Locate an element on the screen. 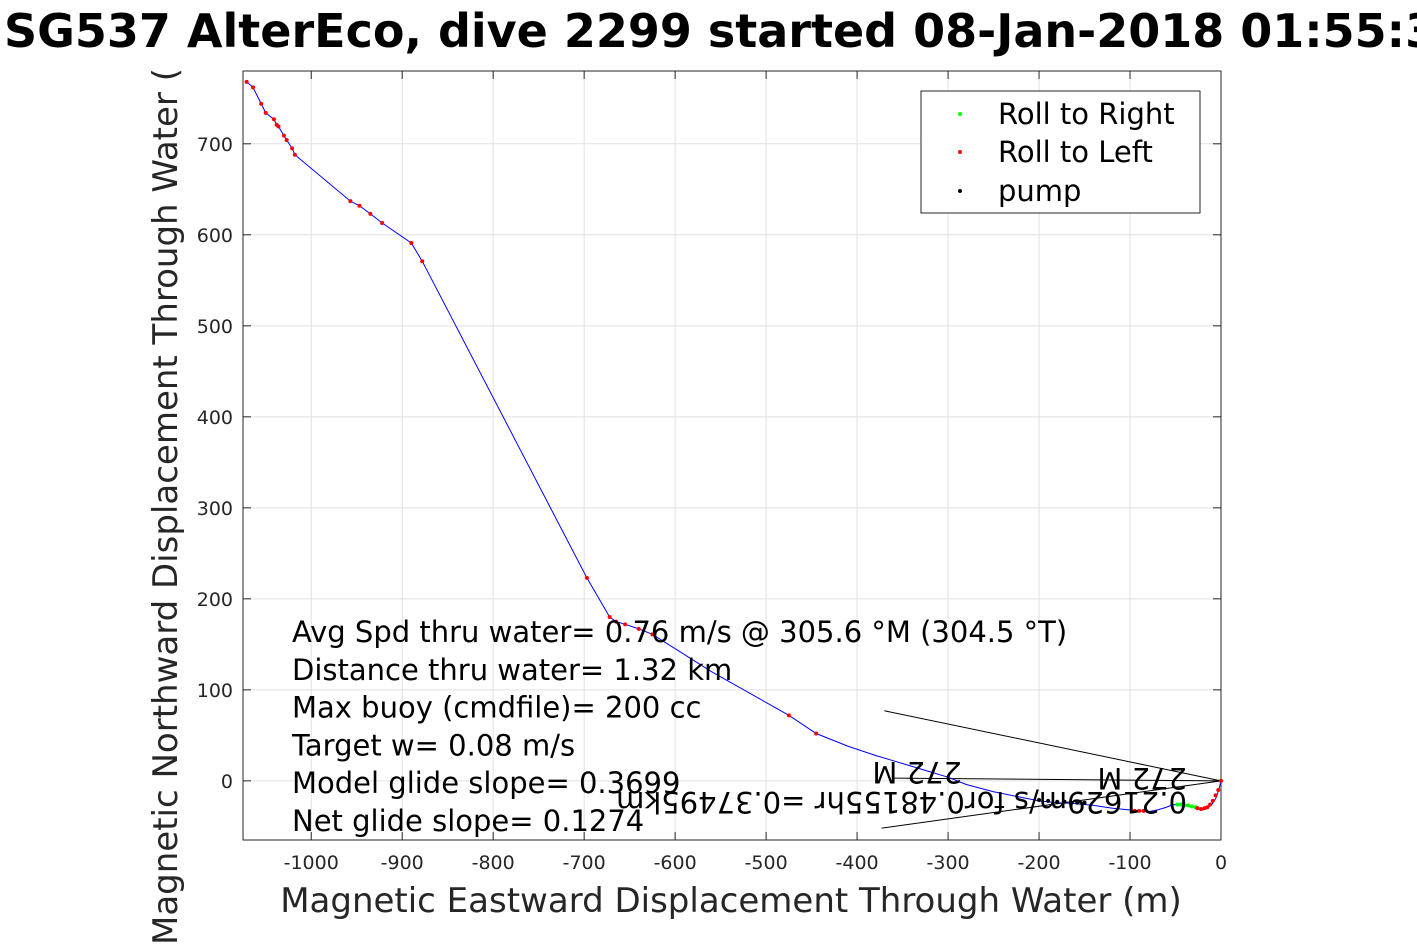 The width and height of the screenshot is (1417, 945). y-tick-label: 300 is located at coordinates (215, 509).